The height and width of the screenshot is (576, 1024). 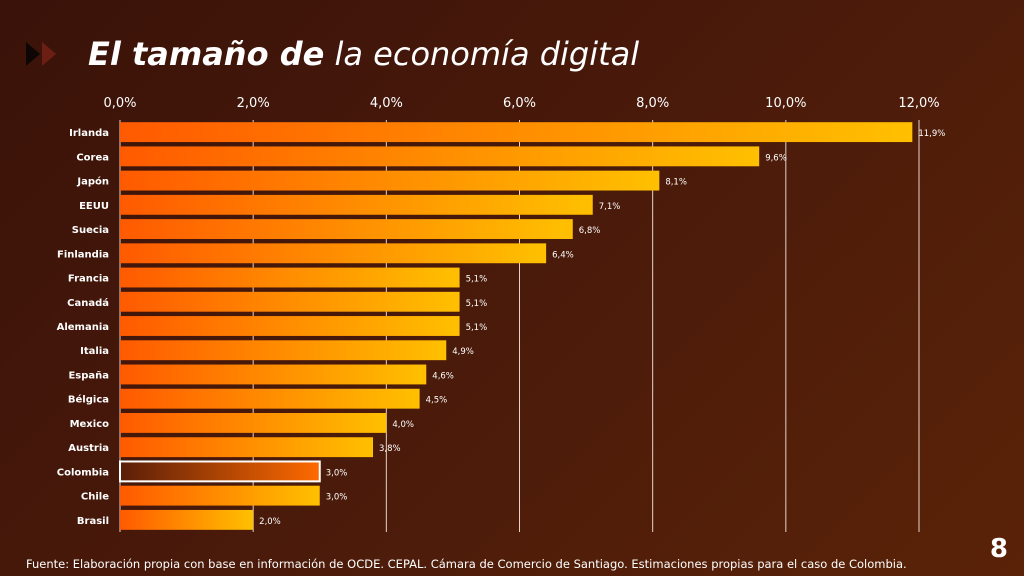 I want to click on title-bold: El tamaño de, so click(x=206, y=54).